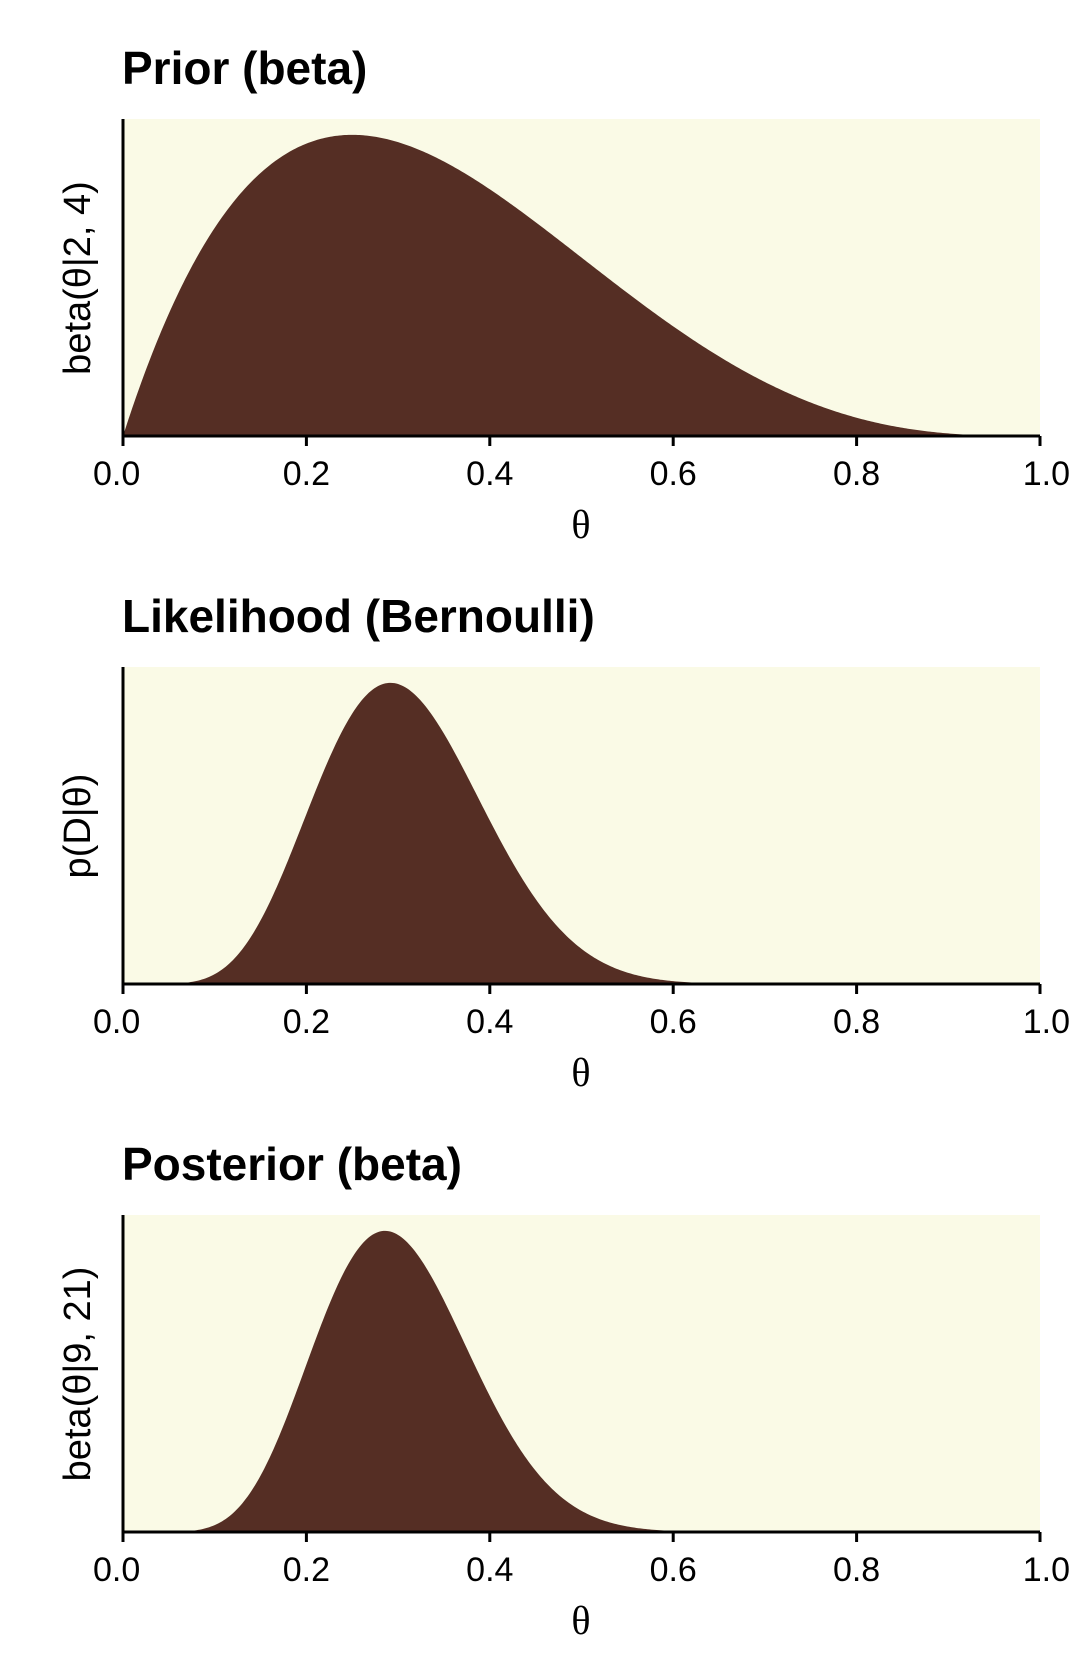 The width and height of the screenshot is (1080, 1680). Describe the element at coordinates (78, 1374) in the screenshot. I see `y-axis-label: beta(θ|9, 21)` at that location.